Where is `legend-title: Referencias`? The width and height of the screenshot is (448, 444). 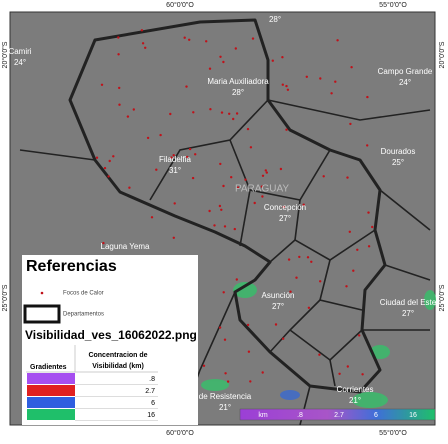
legend-title: Referencias is located at coordinates (71, 266).